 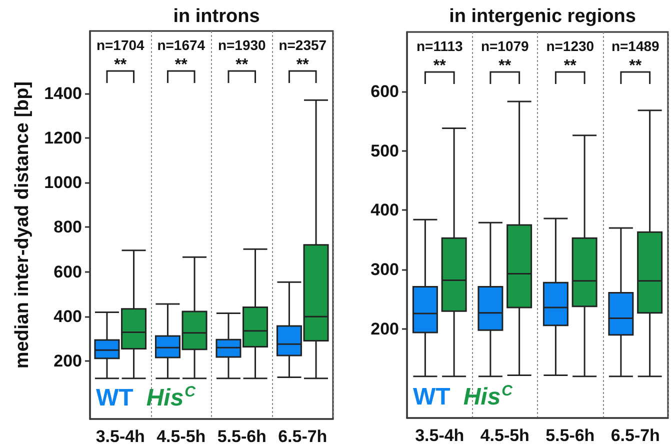 What do you see at coordinates (115, 398) in the screenshot?
I see `series-label: WT` at bounding box center [115, 398].